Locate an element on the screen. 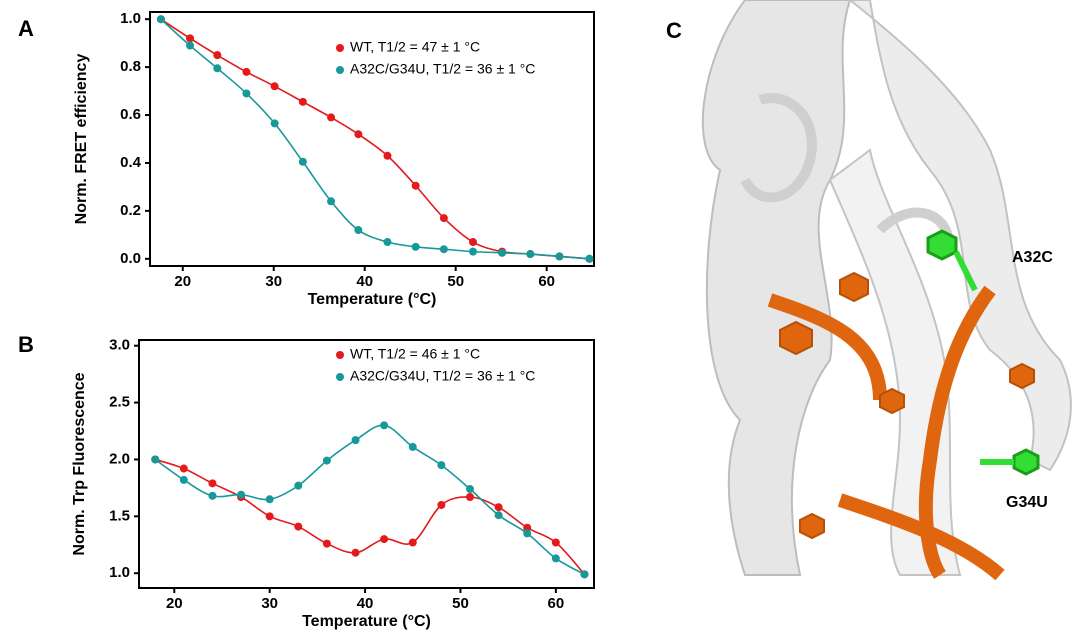 The width and height of the screenshot is (1090, 632). y-tick-label: 0.0 is located at coordinates (130, 258).